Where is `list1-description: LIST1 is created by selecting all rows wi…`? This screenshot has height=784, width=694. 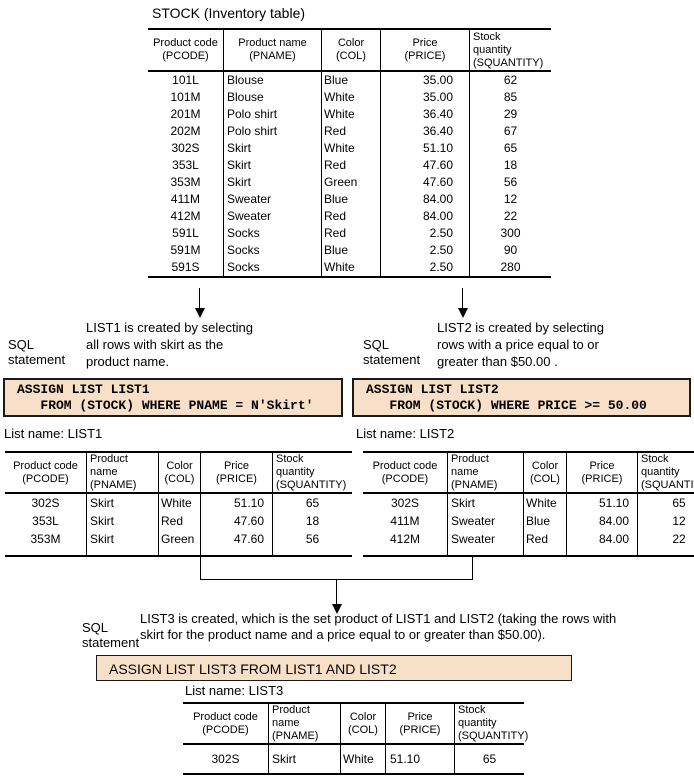 list1-description: LIST1 is created by selecting all rows wi… is located at coordinates (169, 344).